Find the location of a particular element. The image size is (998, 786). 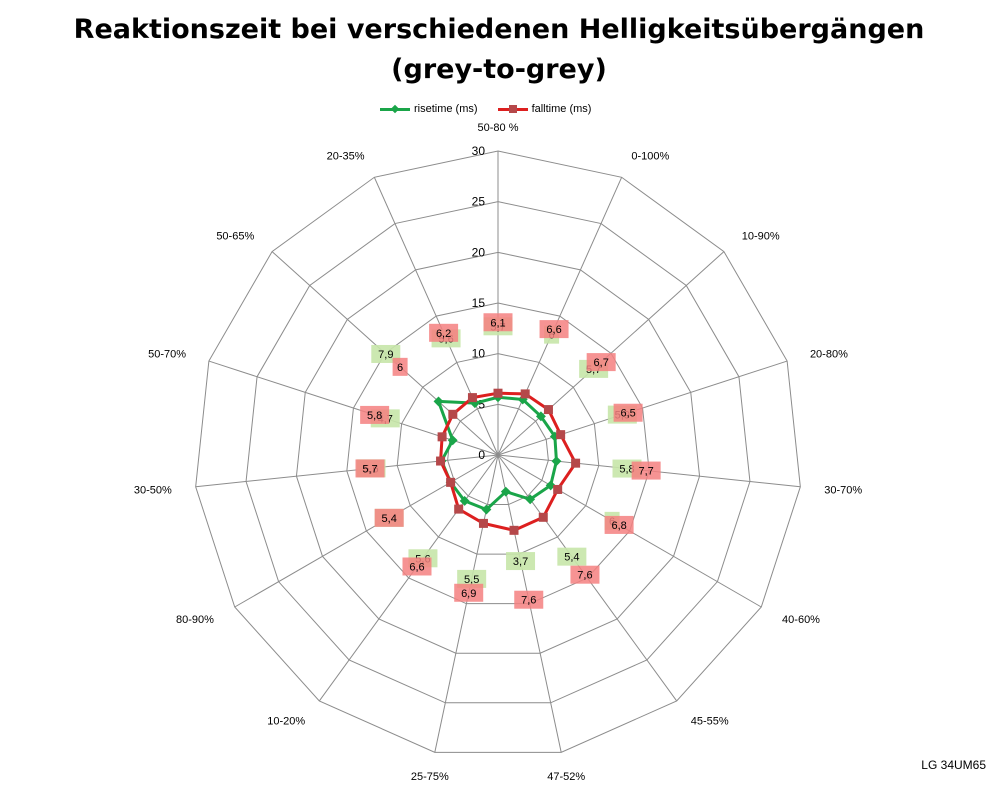

series-layer is located at coordinates (507, 461).